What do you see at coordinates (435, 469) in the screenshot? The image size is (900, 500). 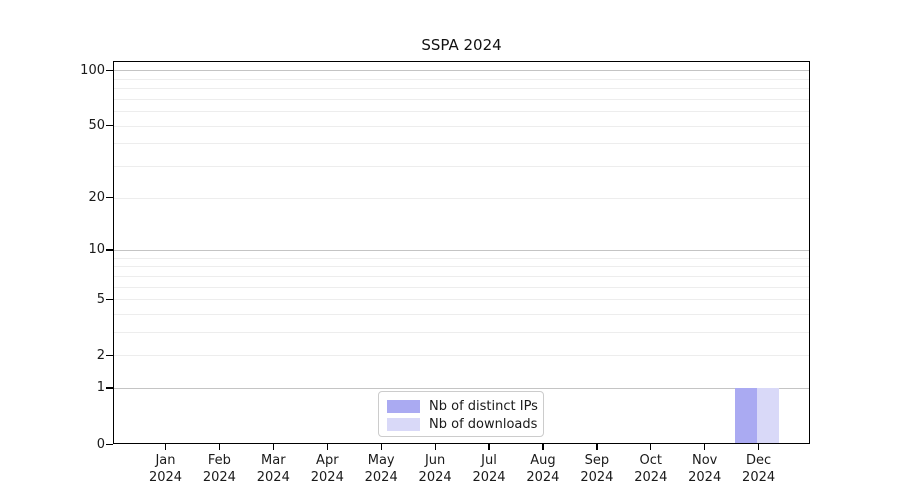 I see `x-tick-label: Jun 2024` at bounding box center [435, 469].